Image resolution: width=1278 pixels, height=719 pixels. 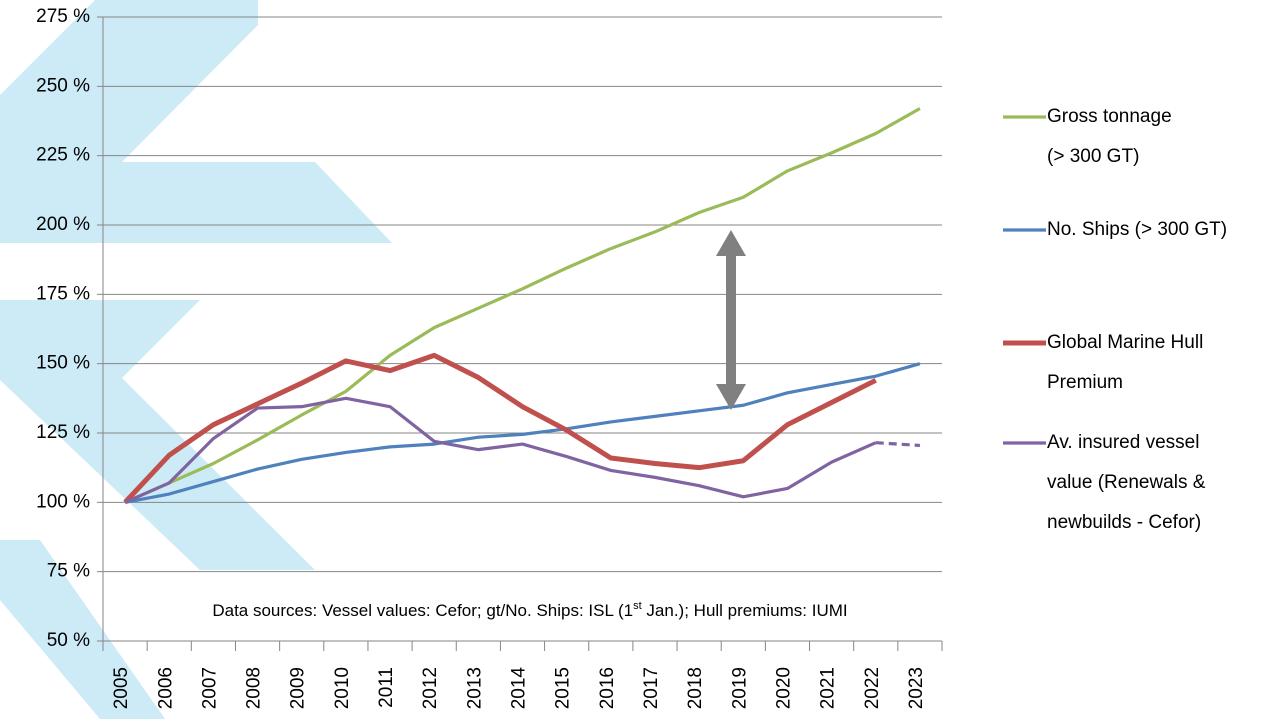 What do you see at coordinates (637, 606) in the screenshot?
I see `annotation-superscript: st` at bounding box center [637, 606].